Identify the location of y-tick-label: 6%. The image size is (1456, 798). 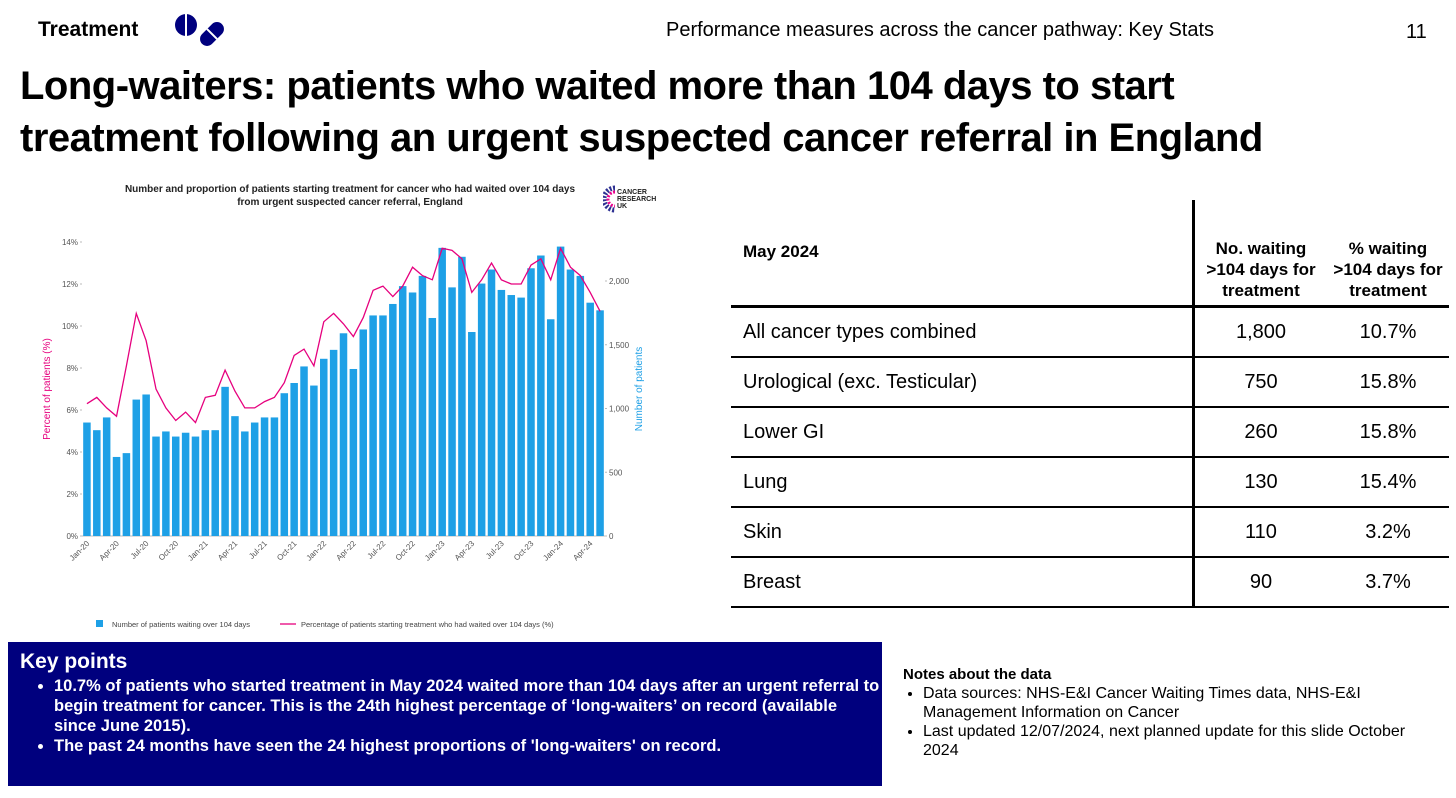
(72, 410).